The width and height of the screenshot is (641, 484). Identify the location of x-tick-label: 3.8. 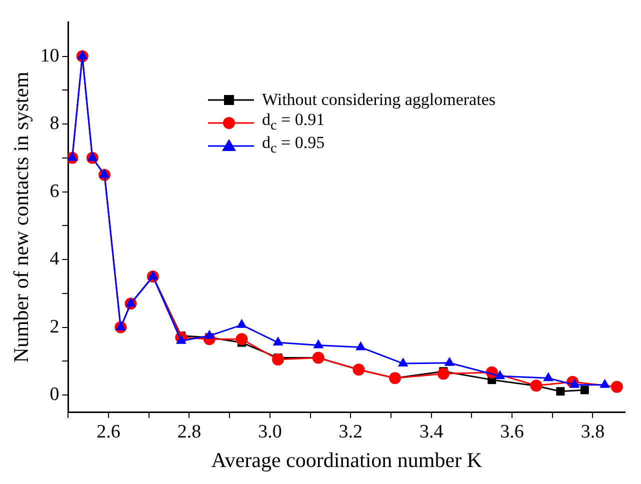
(592, 431).